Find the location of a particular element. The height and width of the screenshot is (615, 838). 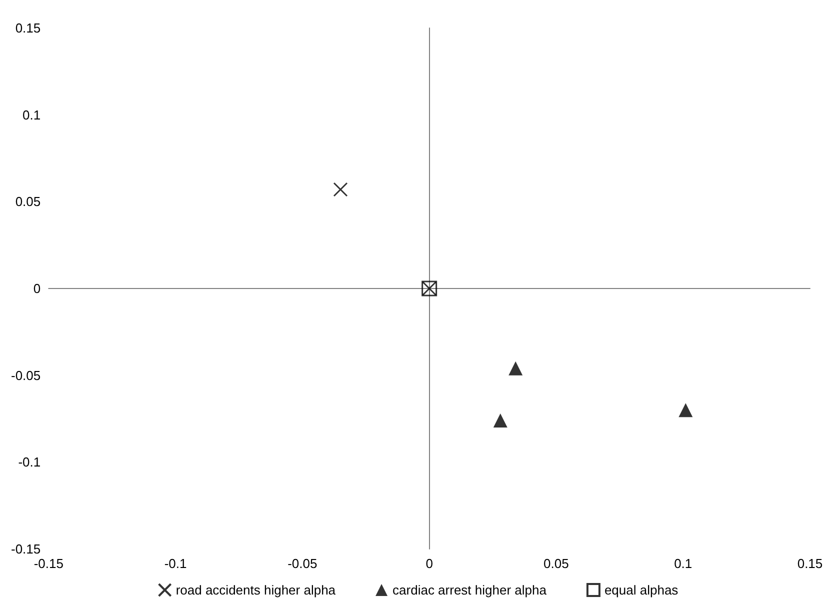

y-tick-label: 0.15 is located at coordinates (28, 28).